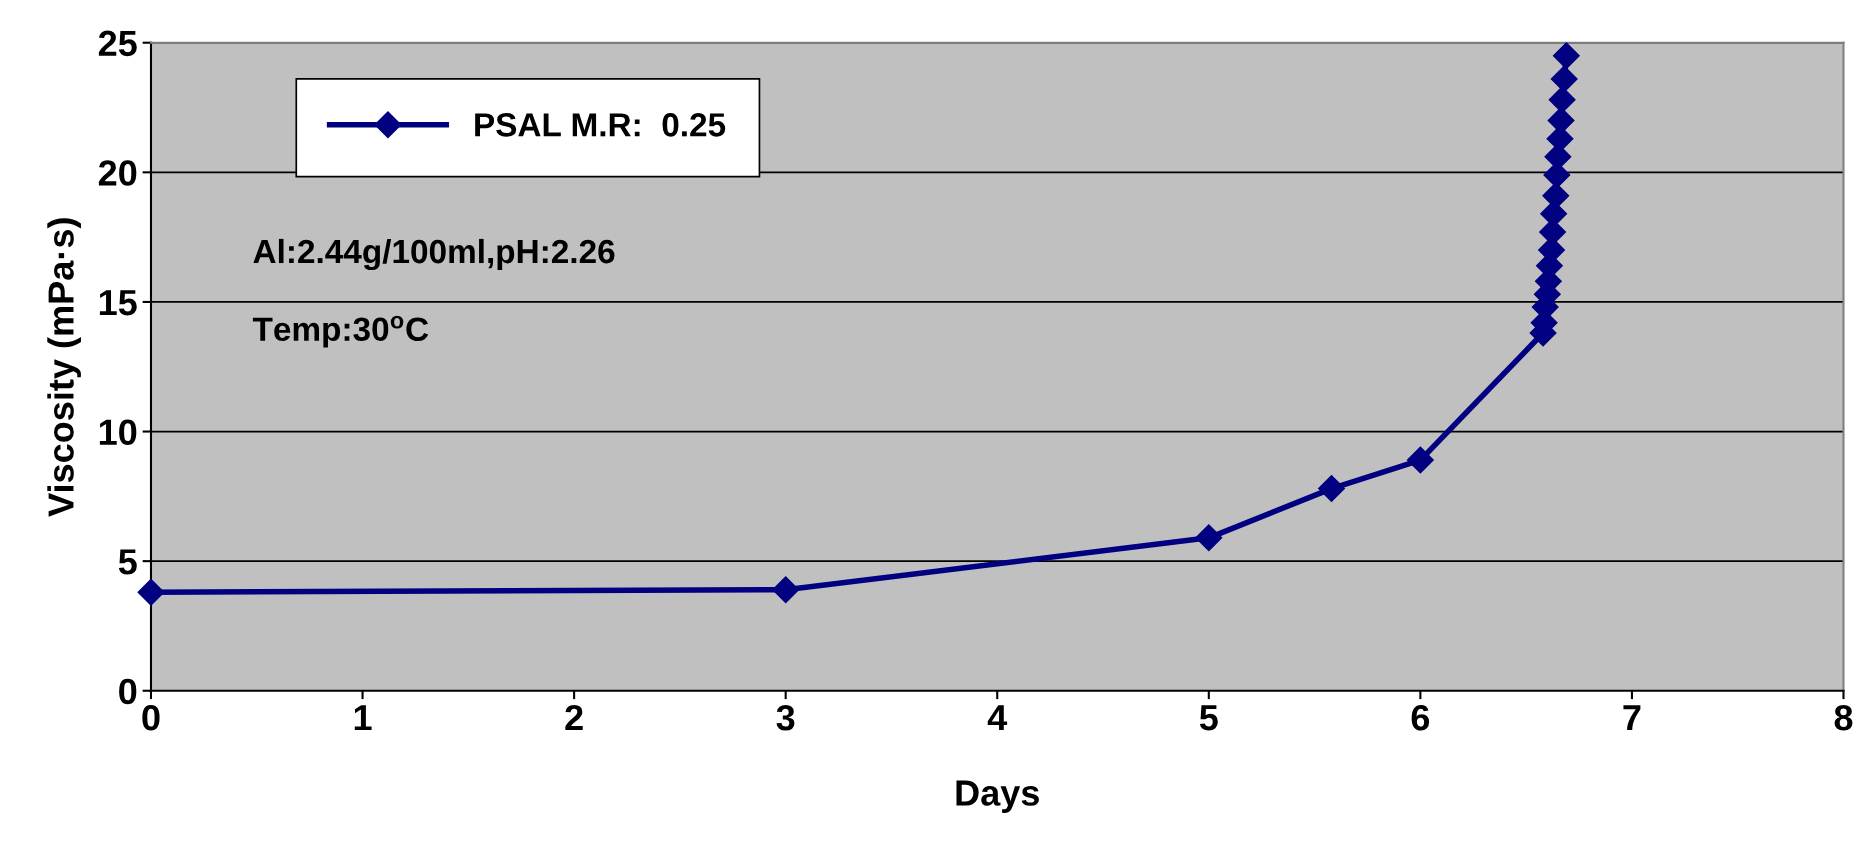 The image size is (1864, 846). What do you see at coordinates (1632, 718) in the screenshot?
I see `x-tick-label: 7` at bounding box center [1632, 718].